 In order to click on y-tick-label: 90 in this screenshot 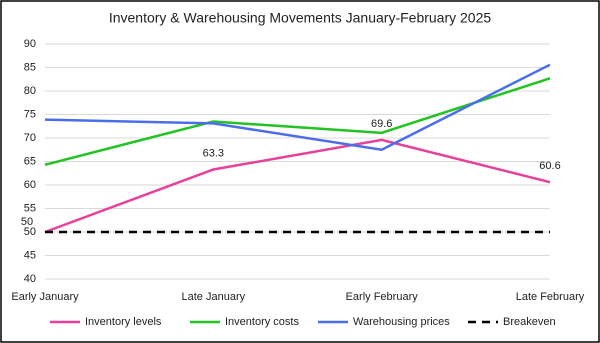, I will do `click(30, 44)`.